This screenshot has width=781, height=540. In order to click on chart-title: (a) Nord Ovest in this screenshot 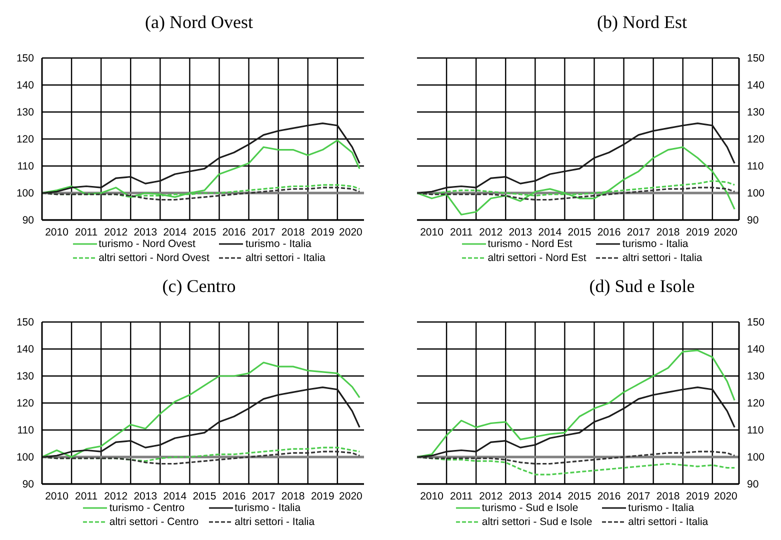, I will do `click(199, 23)`.